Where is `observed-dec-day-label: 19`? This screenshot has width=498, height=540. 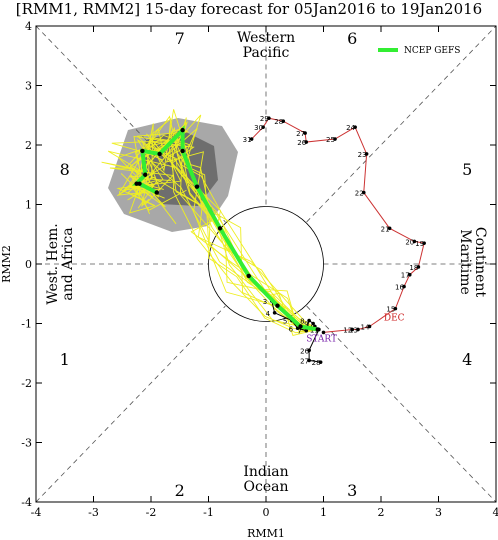 observed-dec-day-label: 19 is located at coordinates (419, 244).